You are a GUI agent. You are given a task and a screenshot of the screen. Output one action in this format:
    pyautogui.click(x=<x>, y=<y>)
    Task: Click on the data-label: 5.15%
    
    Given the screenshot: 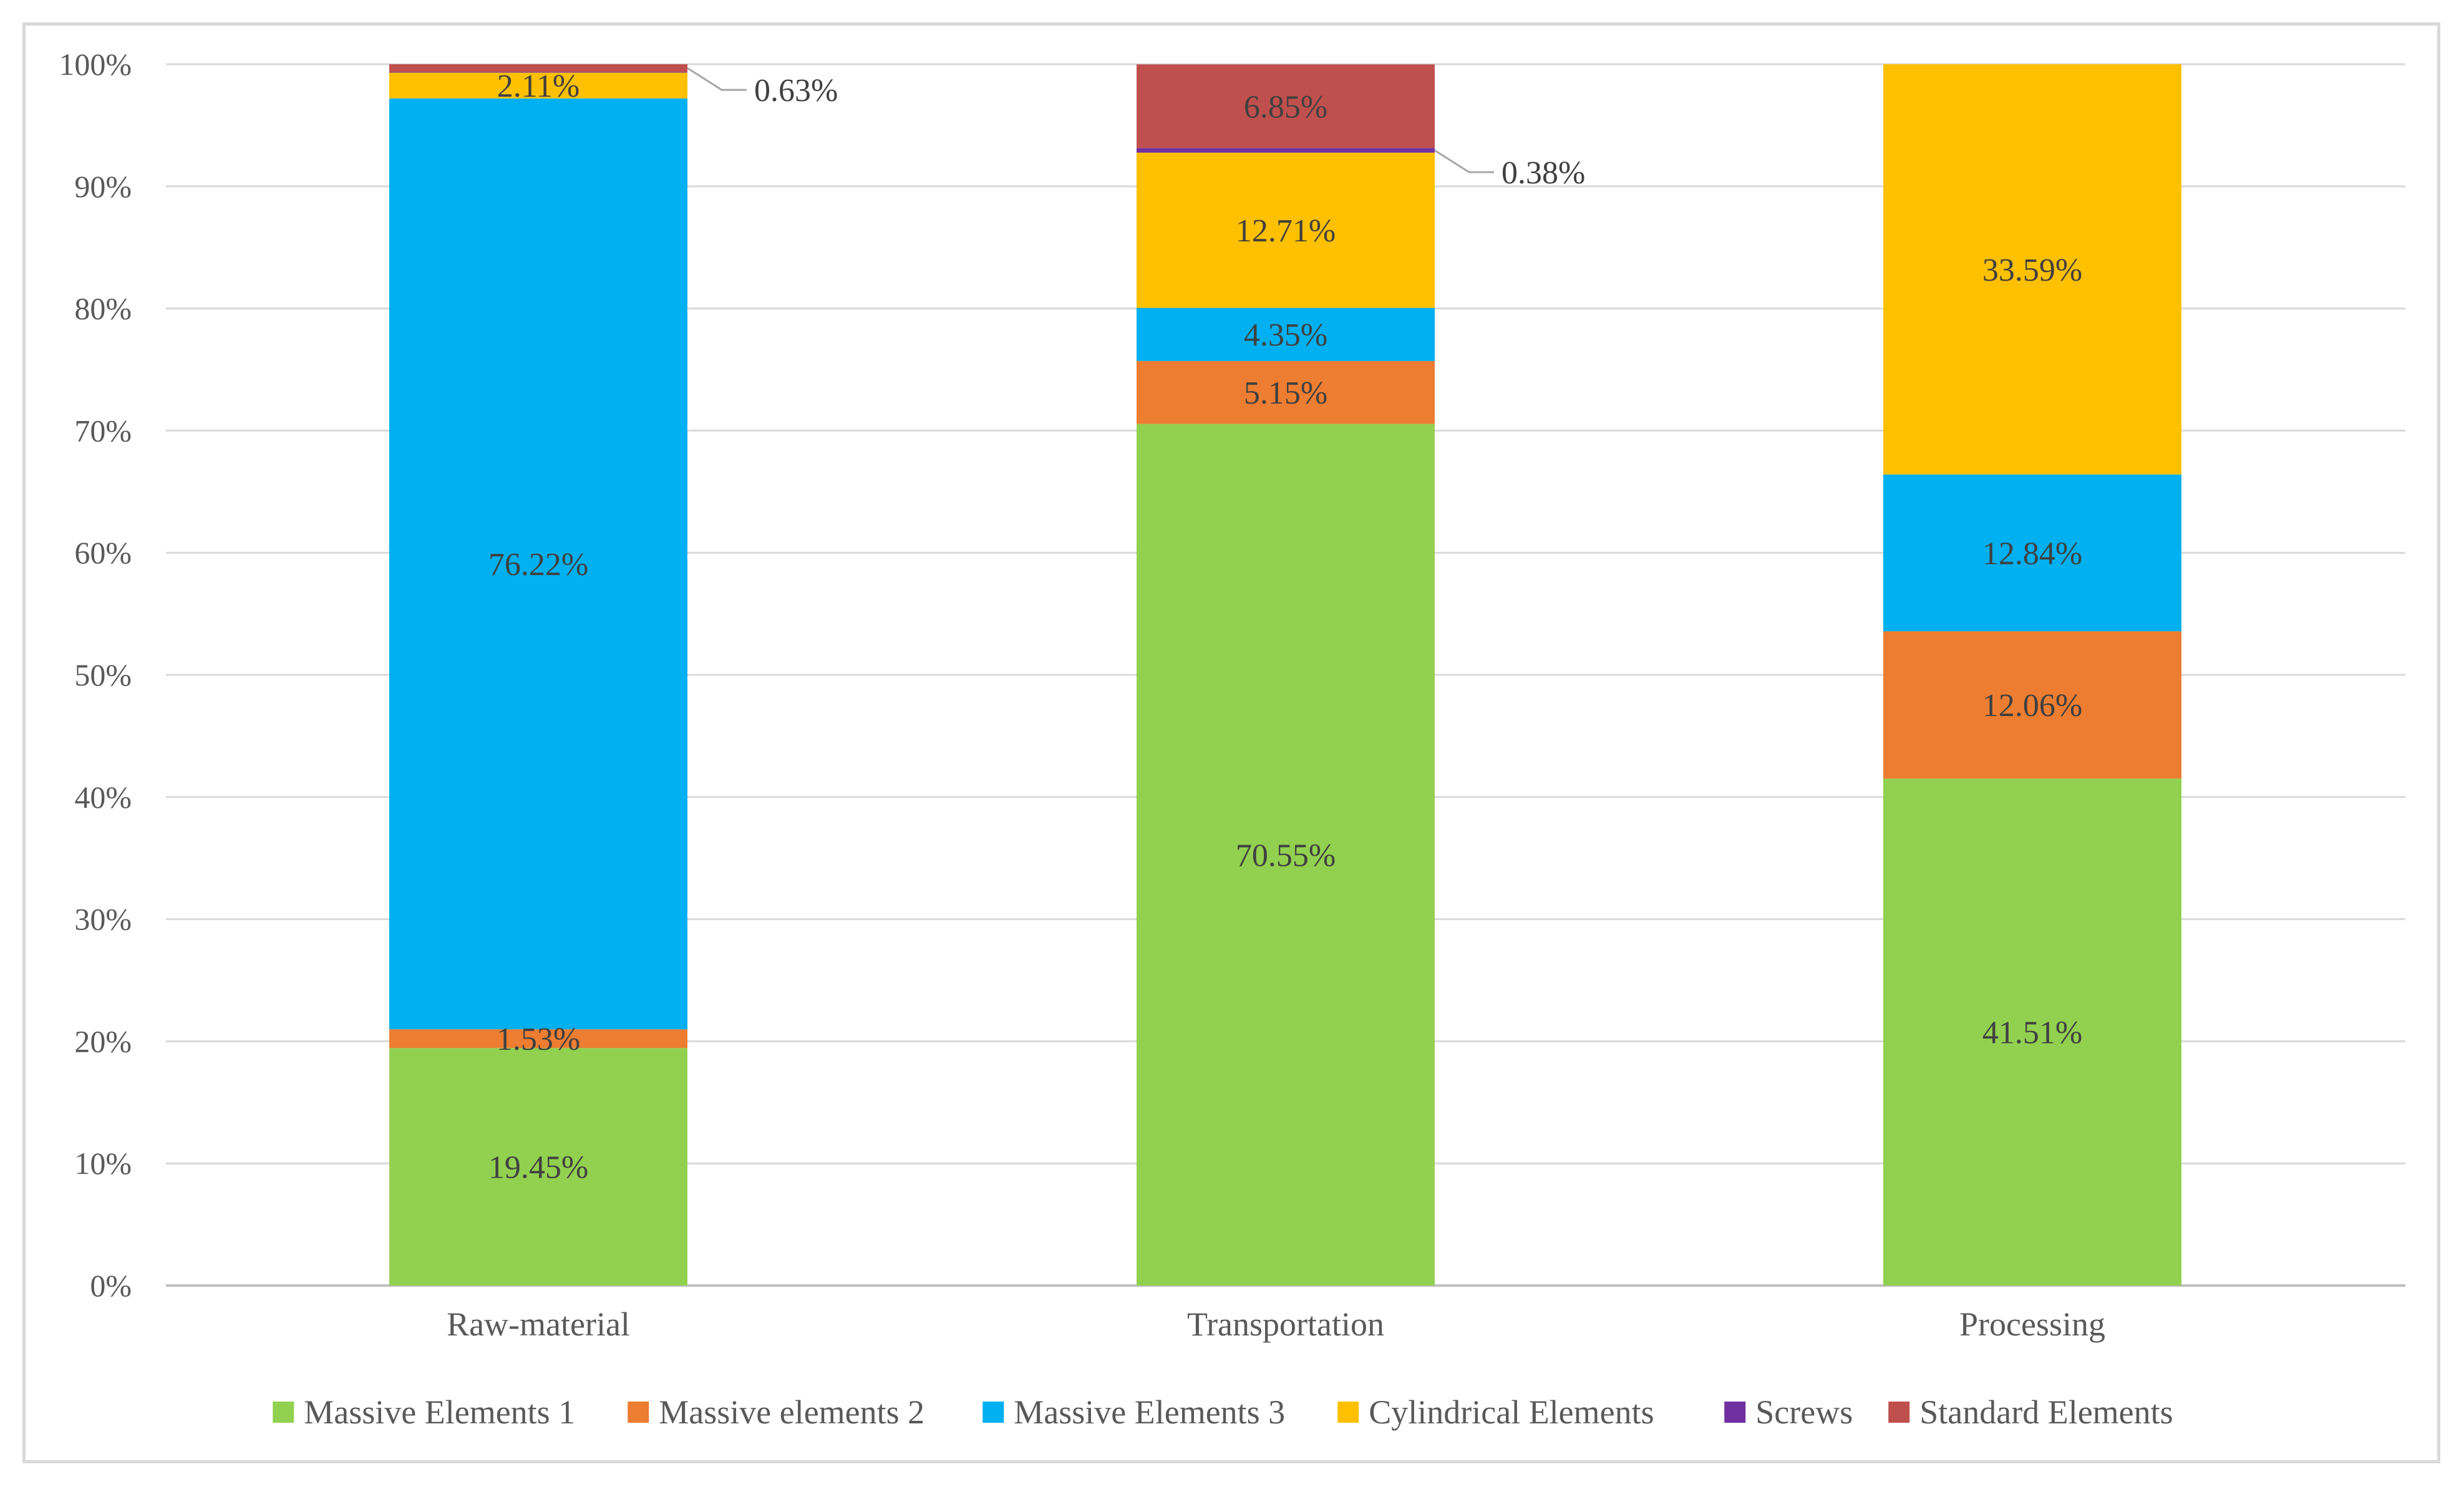 What is the action you would take?
    pyautogui.click(x=1285, y=393)
    